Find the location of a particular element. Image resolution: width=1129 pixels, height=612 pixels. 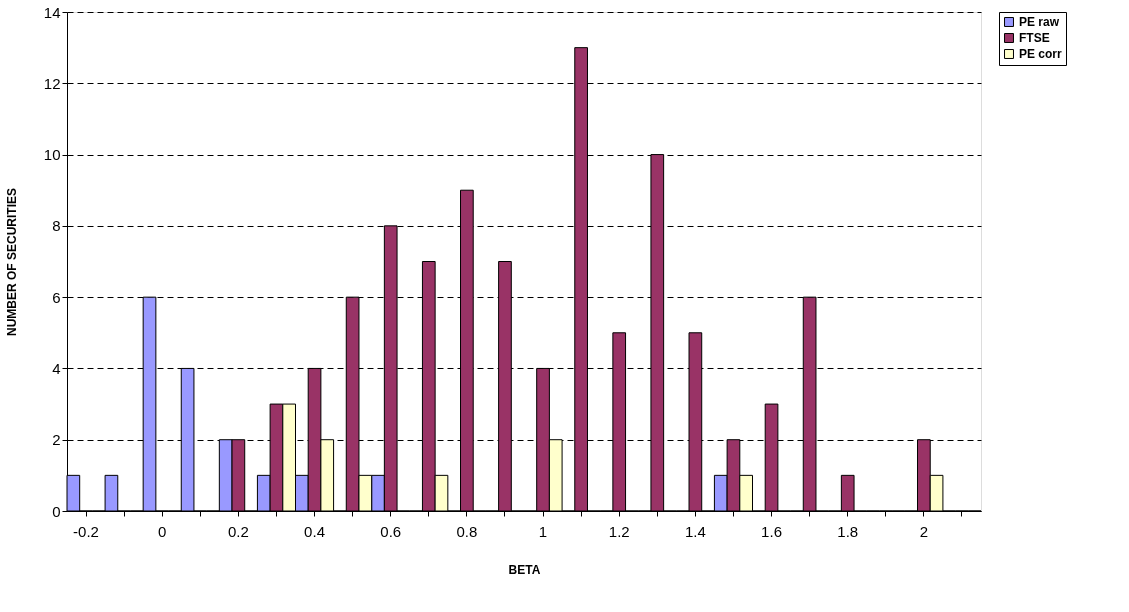

x-tick-label: 0 is located at coordinates (162, 531).